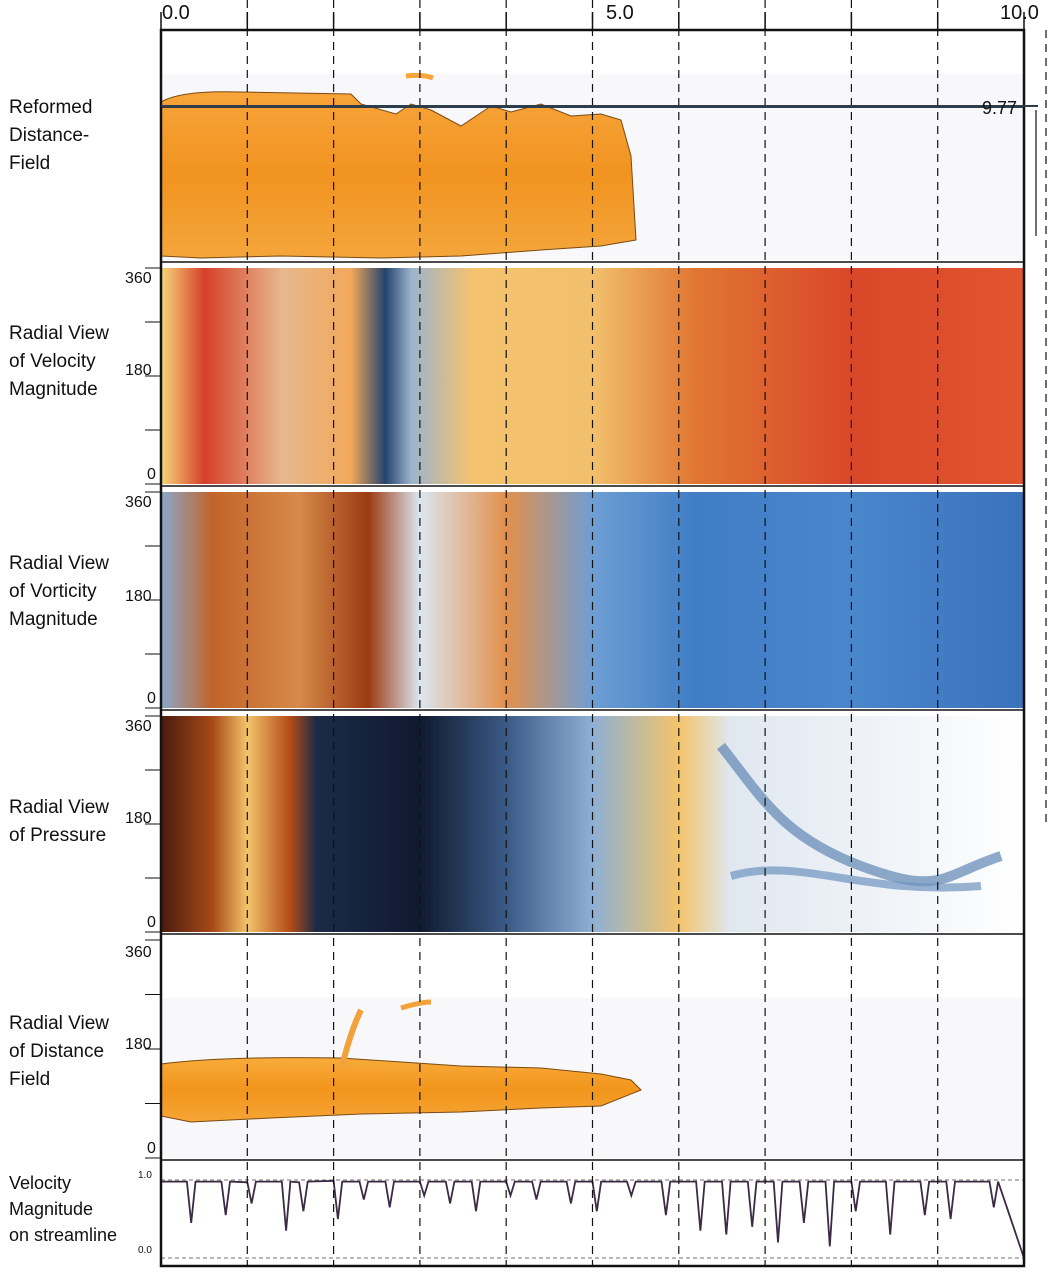 Image resolution: width=1056 pixels, height=1274 pixels. What do you see at coordinates (51, 135) in the screenshot?
I see `row-label-distance-field-reformed: Reformed Distance- Field` at bounding box center [51, 135].